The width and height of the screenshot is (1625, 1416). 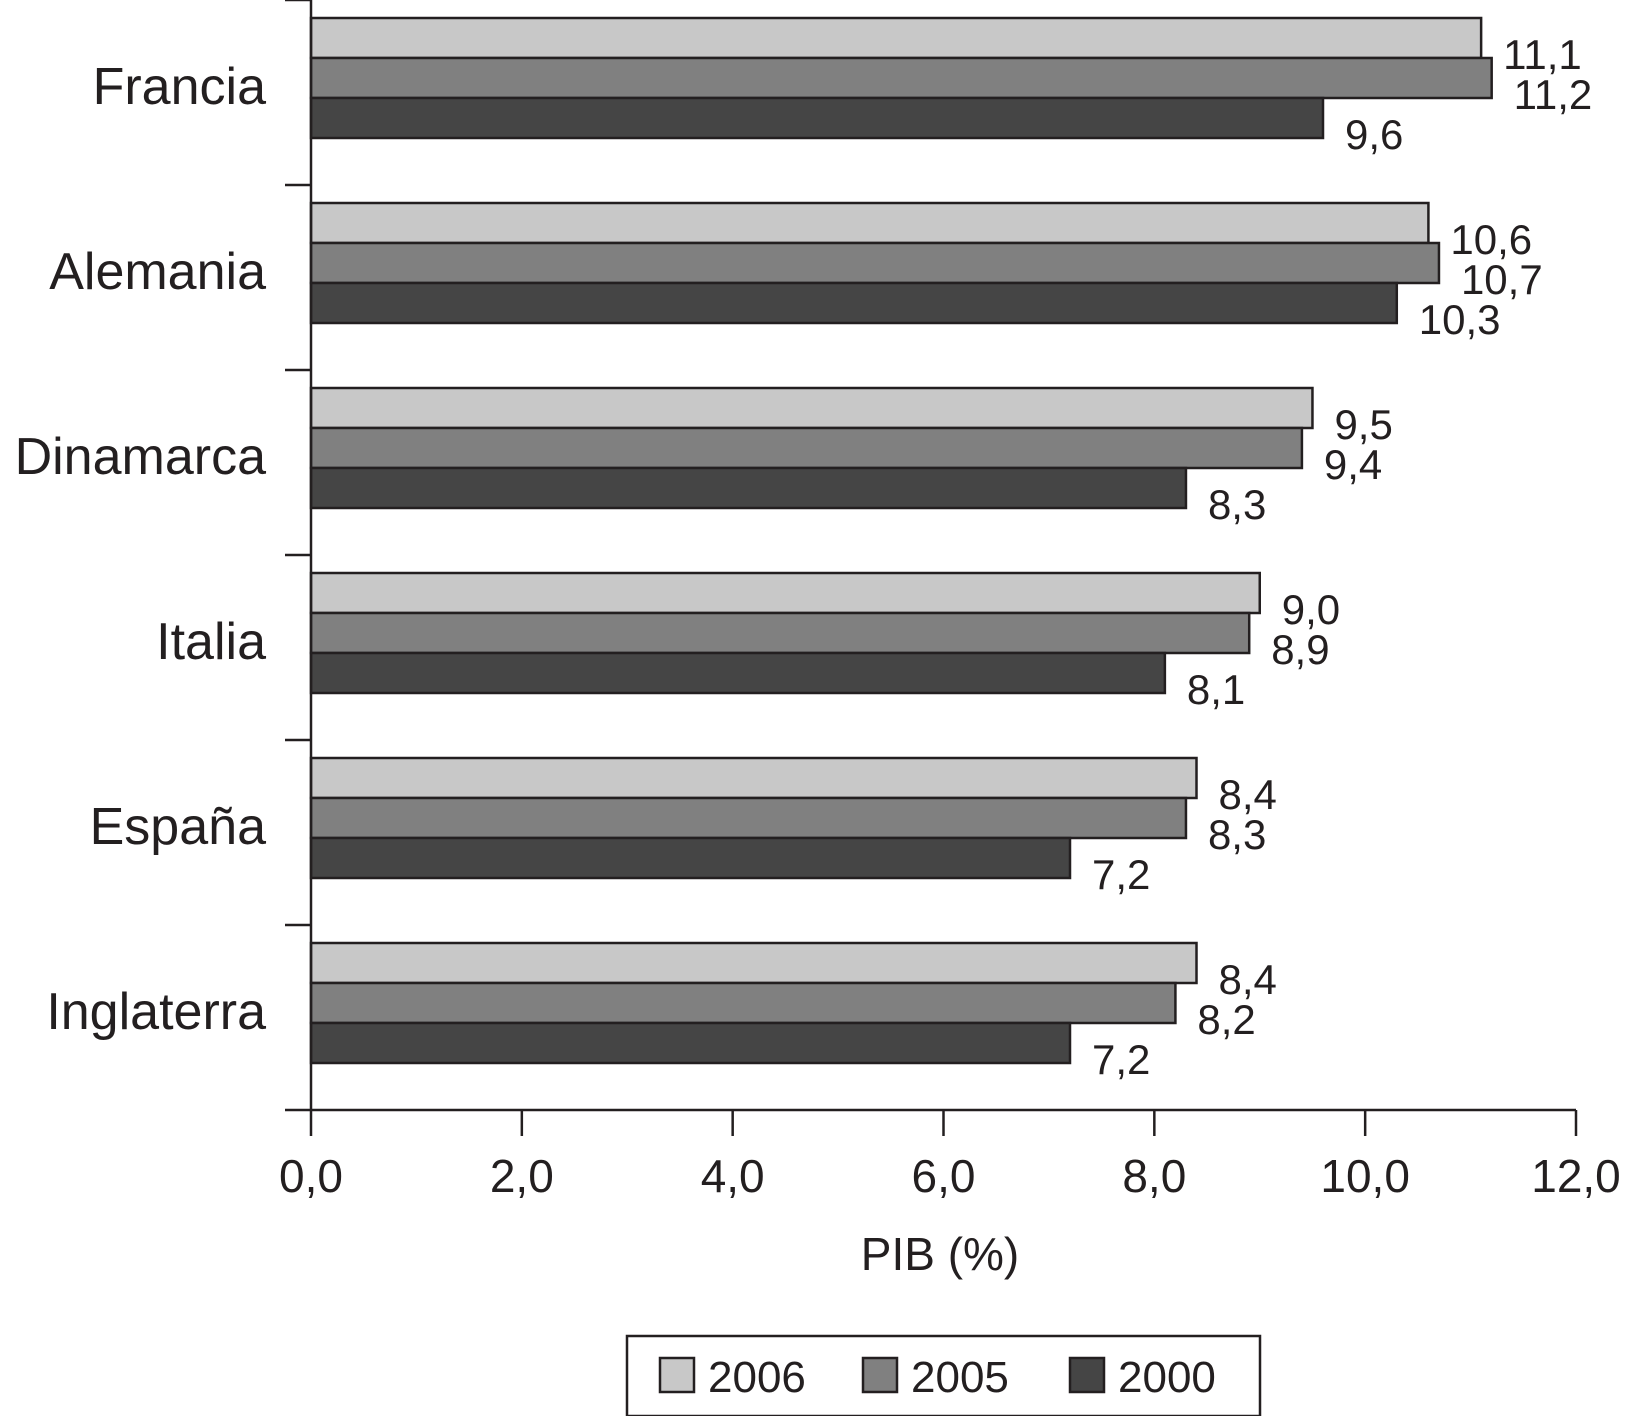 I want to click on data-label-2006-2: 9,5, so click(x=1363, y=424).